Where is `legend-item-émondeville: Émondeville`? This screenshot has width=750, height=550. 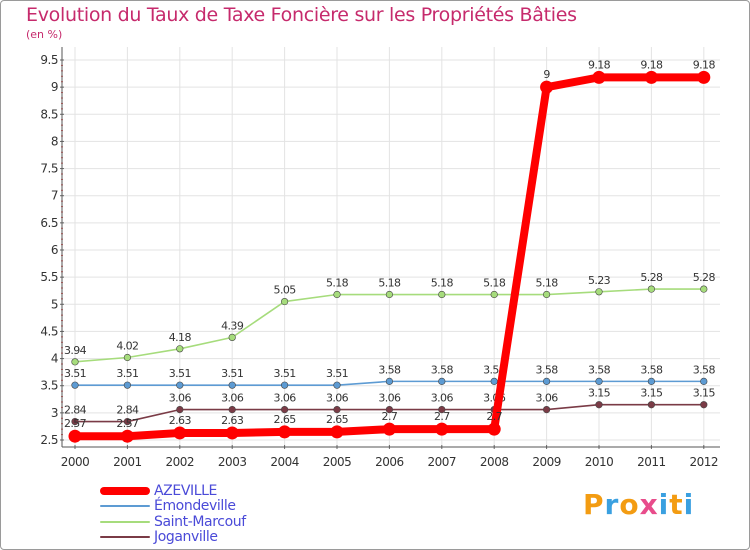 legend-item-émondeville: Émondeville is located at coordinates (173, 506).